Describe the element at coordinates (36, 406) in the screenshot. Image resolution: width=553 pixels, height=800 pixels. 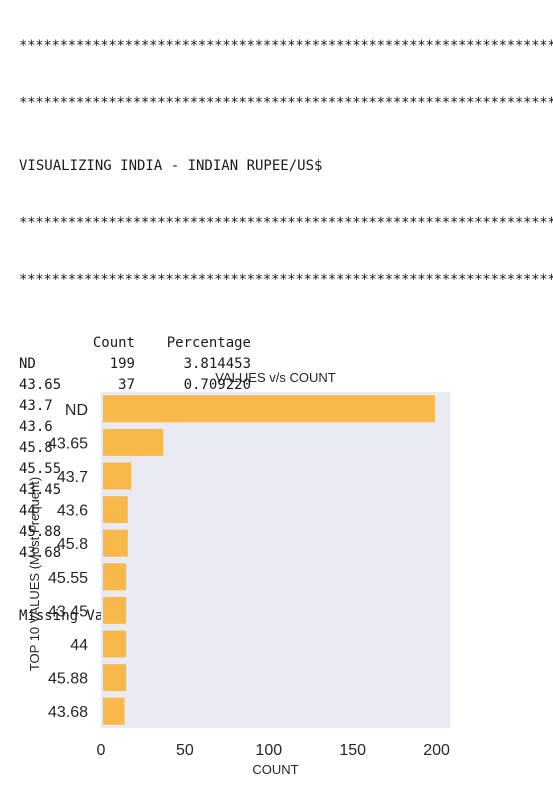
I see `row-value: 43.7` at that location.